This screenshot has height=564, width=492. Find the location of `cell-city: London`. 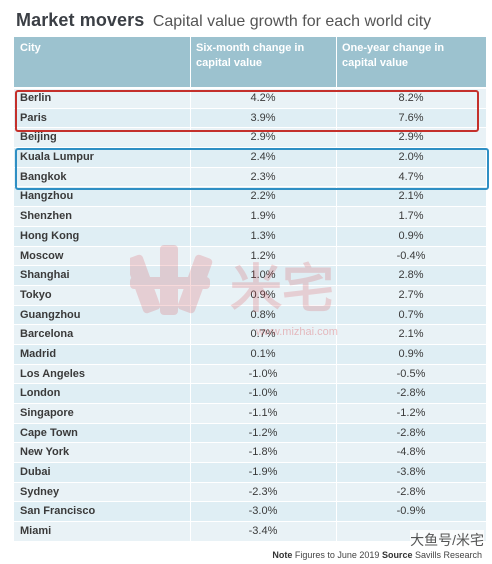

cell-city: London is located at coordinates (40, 393).